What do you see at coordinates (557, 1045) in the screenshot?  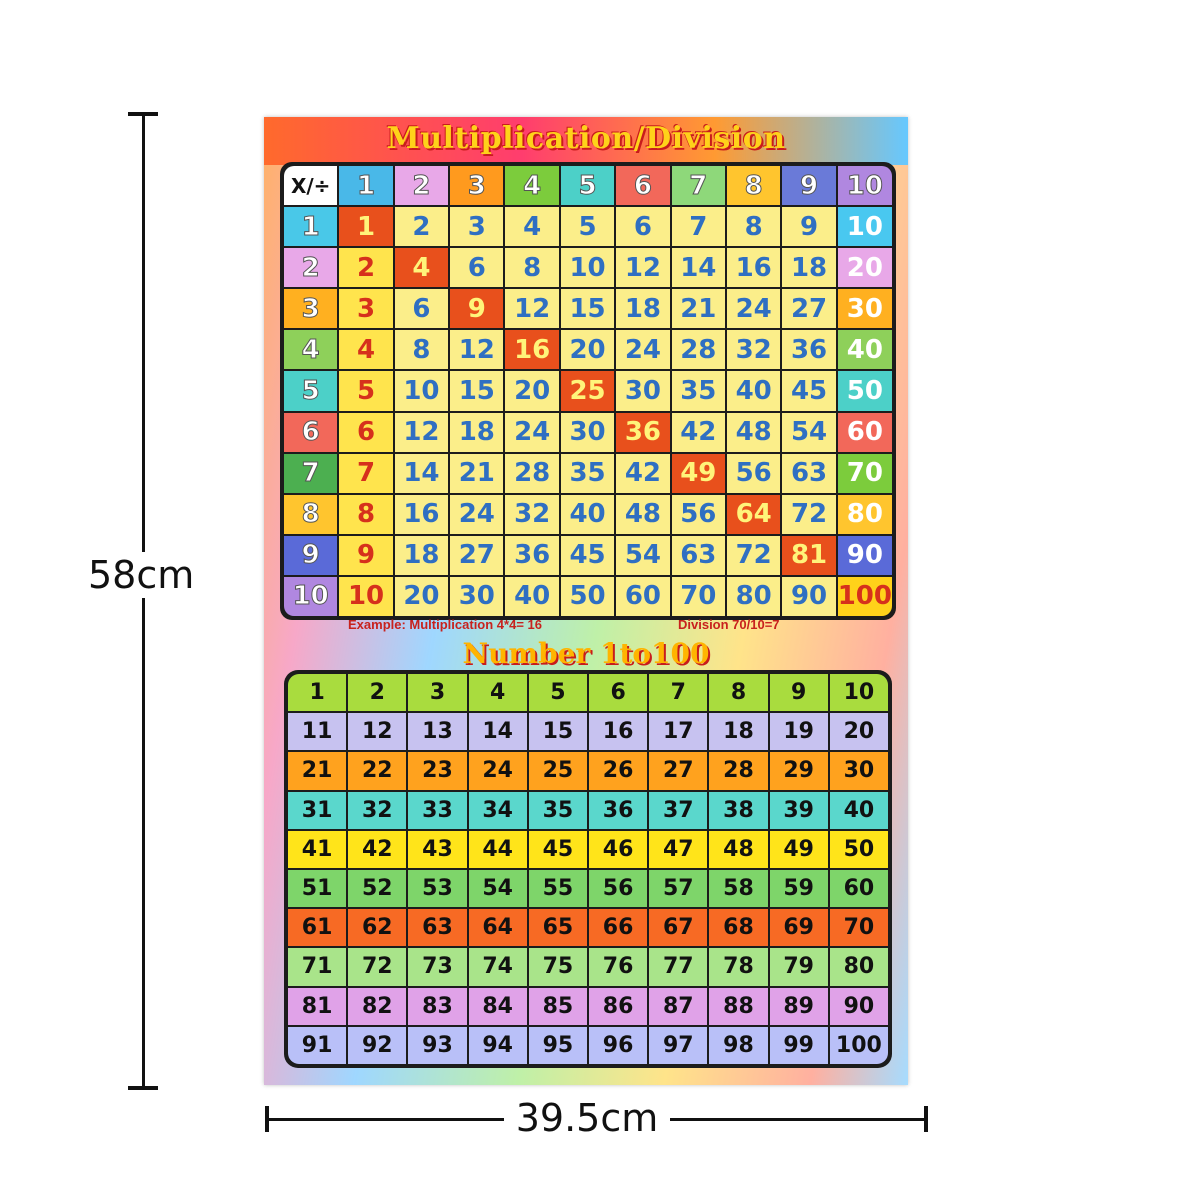 I see `number-cell: 95` at bounding box center [557, 1045].